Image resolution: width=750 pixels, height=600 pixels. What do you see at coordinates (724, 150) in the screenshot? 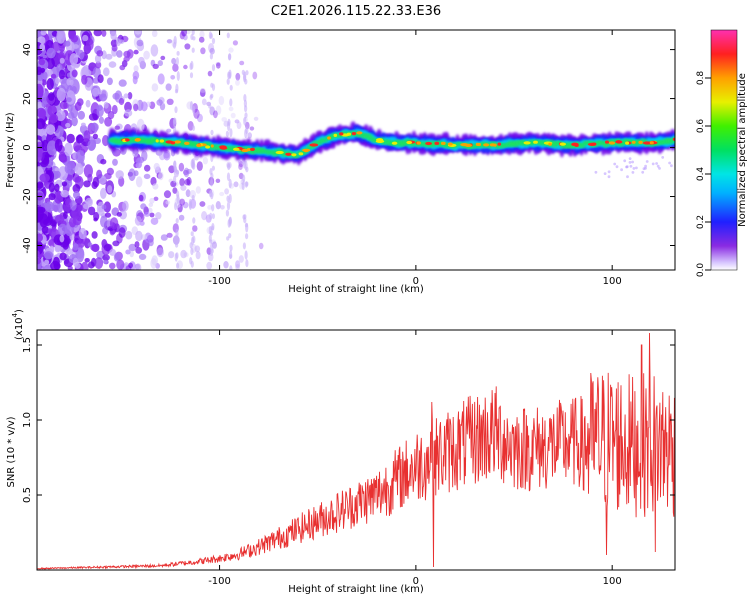
I see `colorbar-gradient` at bounding box center [724, 150].